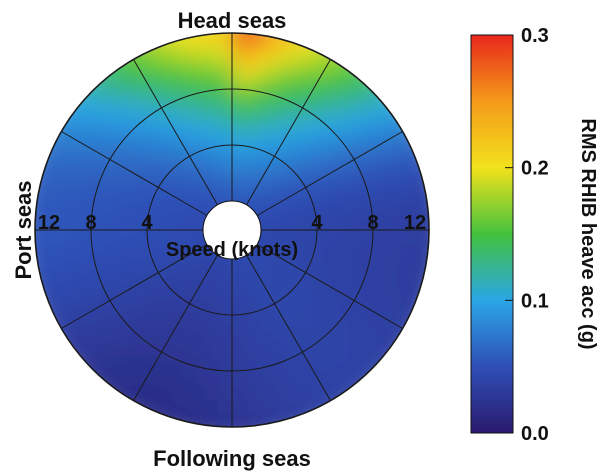 This screenshot has width=605, height=474. I want to click on speed-axis-label: Speed (knots), so click(232, 250).